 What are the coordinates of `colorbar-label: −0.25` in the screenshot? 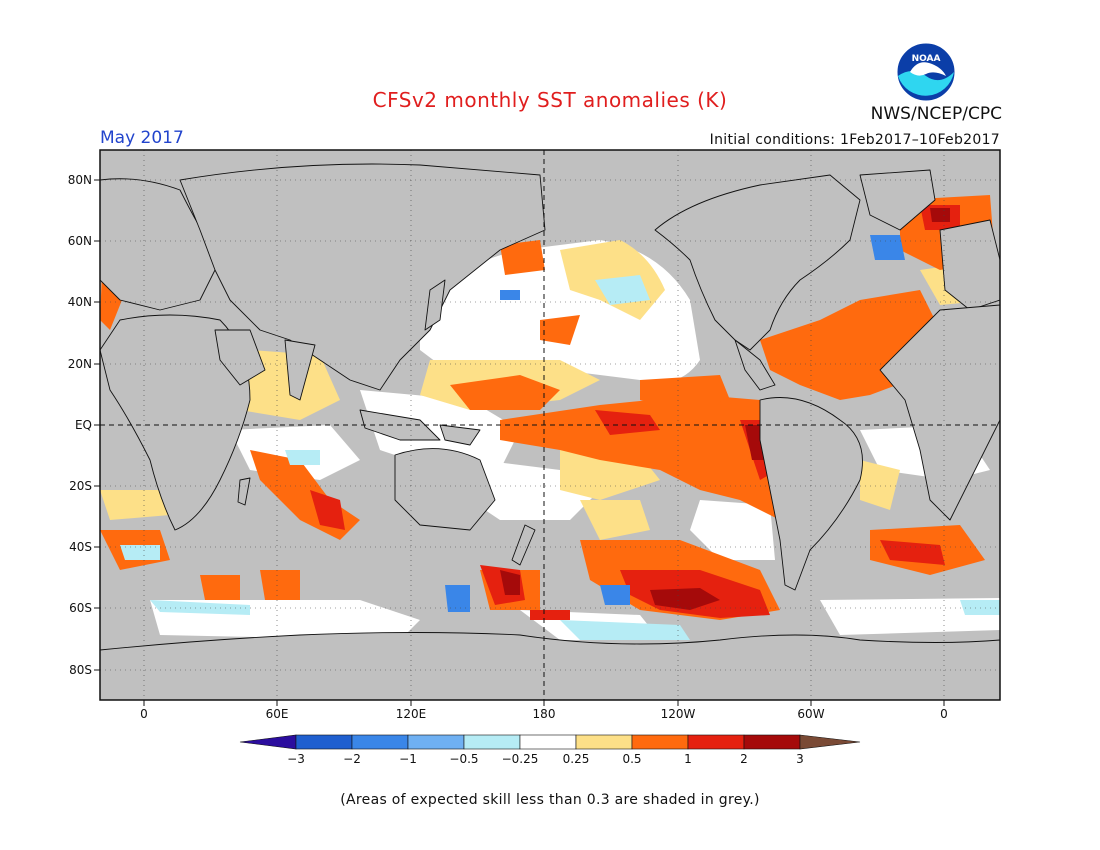 It's located at (520, 759).